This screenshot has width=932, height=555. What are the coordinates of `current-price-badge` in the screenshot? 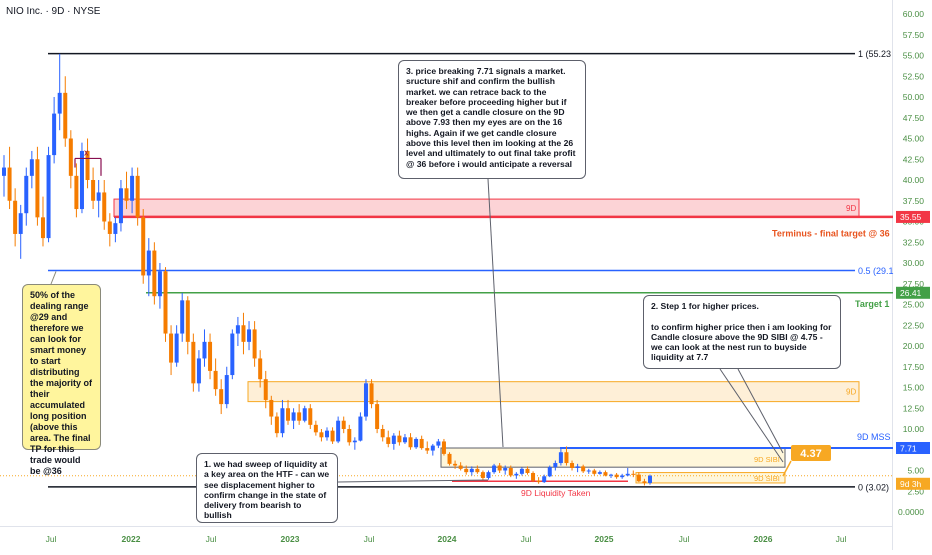 It's located at (811, 453).